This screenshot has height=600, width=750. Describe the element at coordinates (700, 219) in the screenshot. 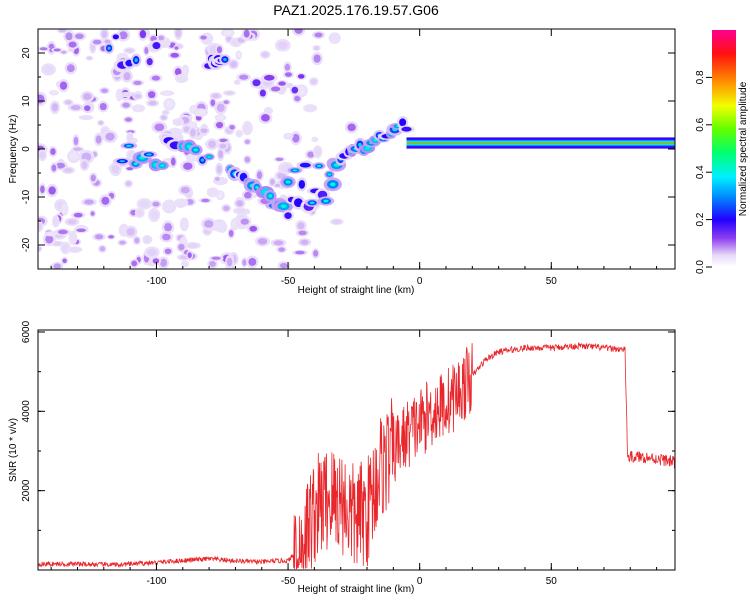

I see `colorbar-tick-label: 0.2` at that location.